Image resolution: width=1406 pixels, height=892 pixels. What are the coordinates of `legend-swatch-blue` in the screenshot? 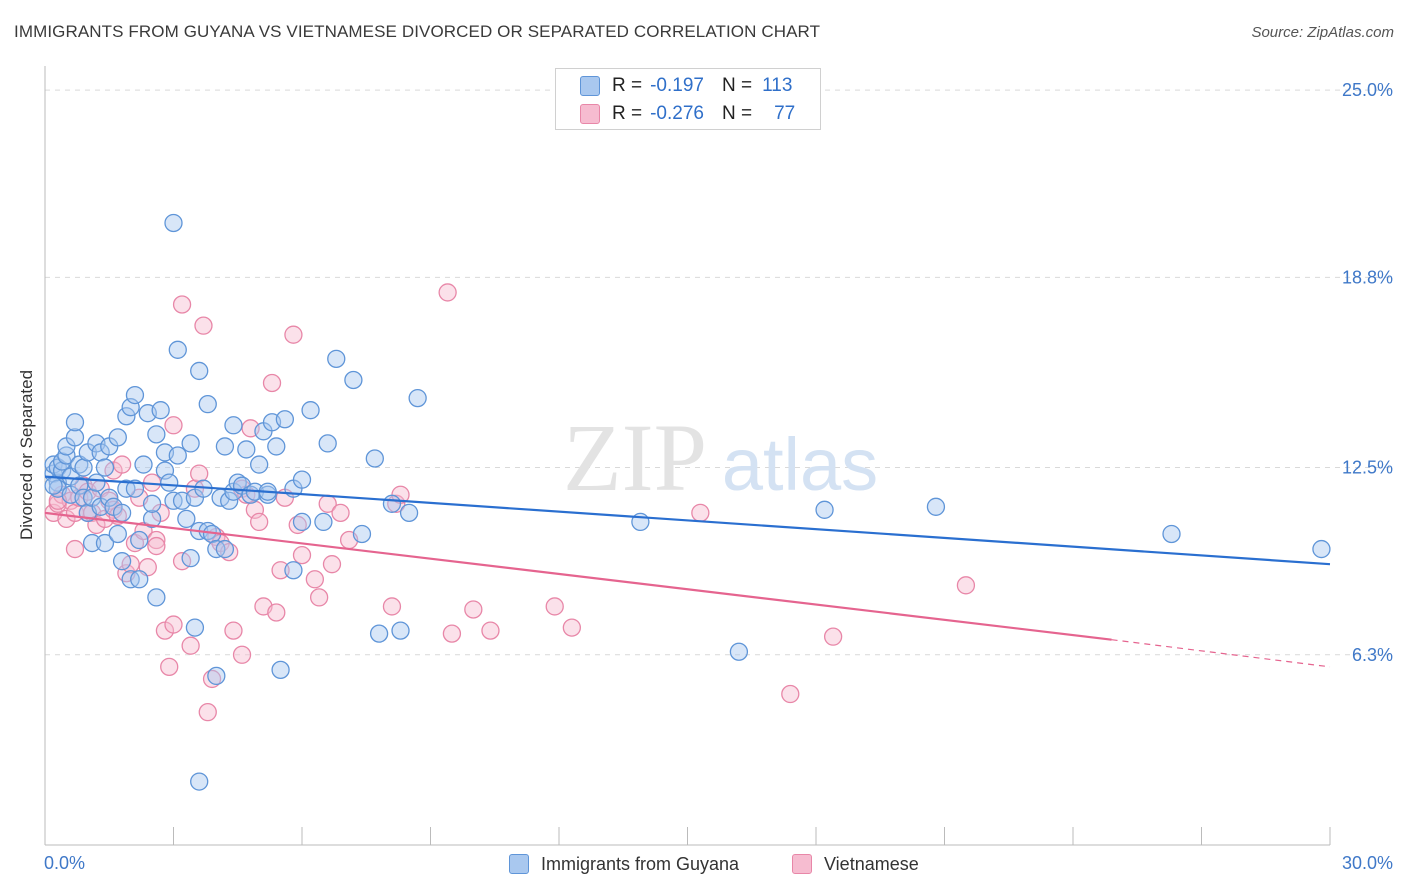 It's located at (590, 86).